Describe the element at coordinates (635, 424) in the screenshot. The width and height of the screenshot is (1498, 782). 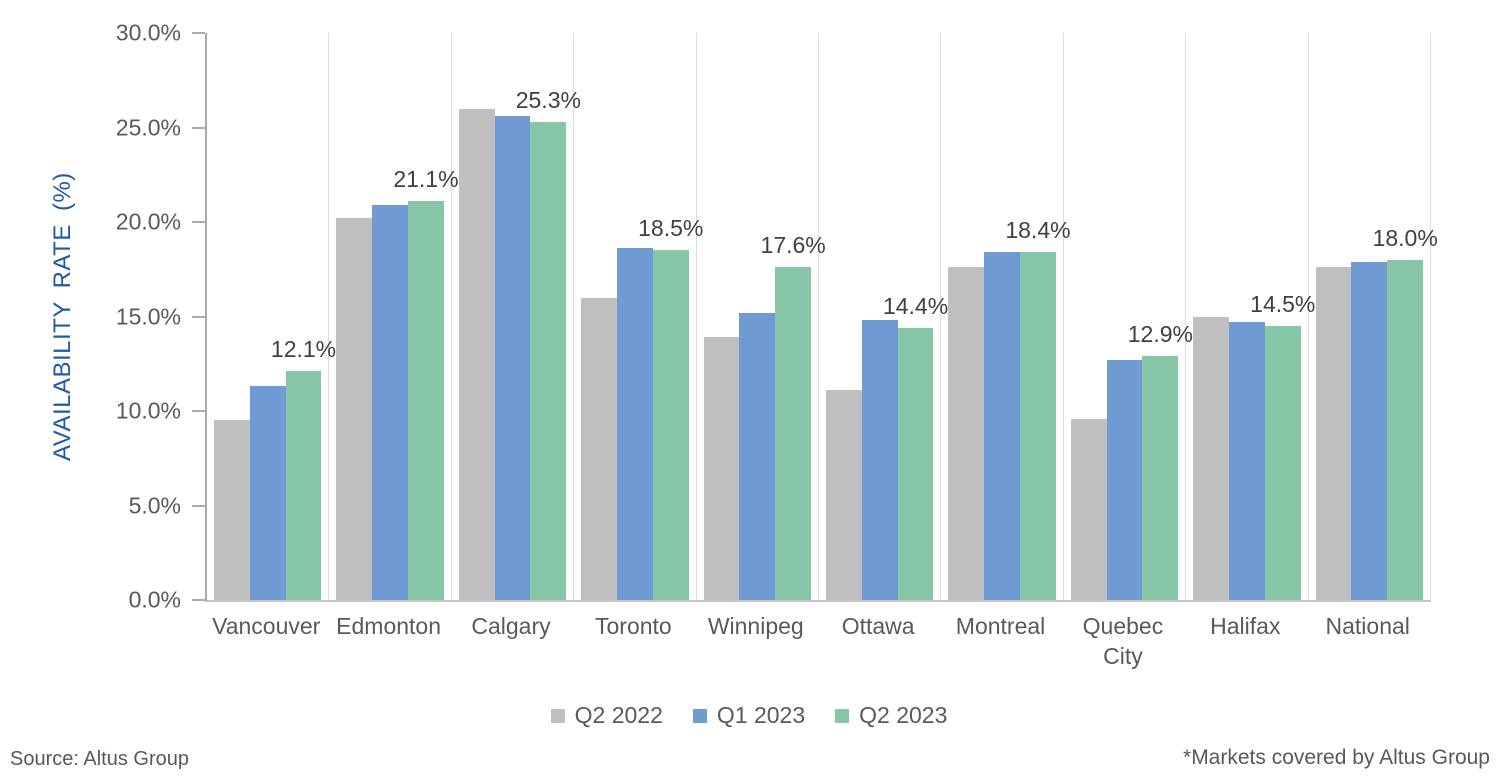
I see `bar-q1-2023-toronto` at that location.